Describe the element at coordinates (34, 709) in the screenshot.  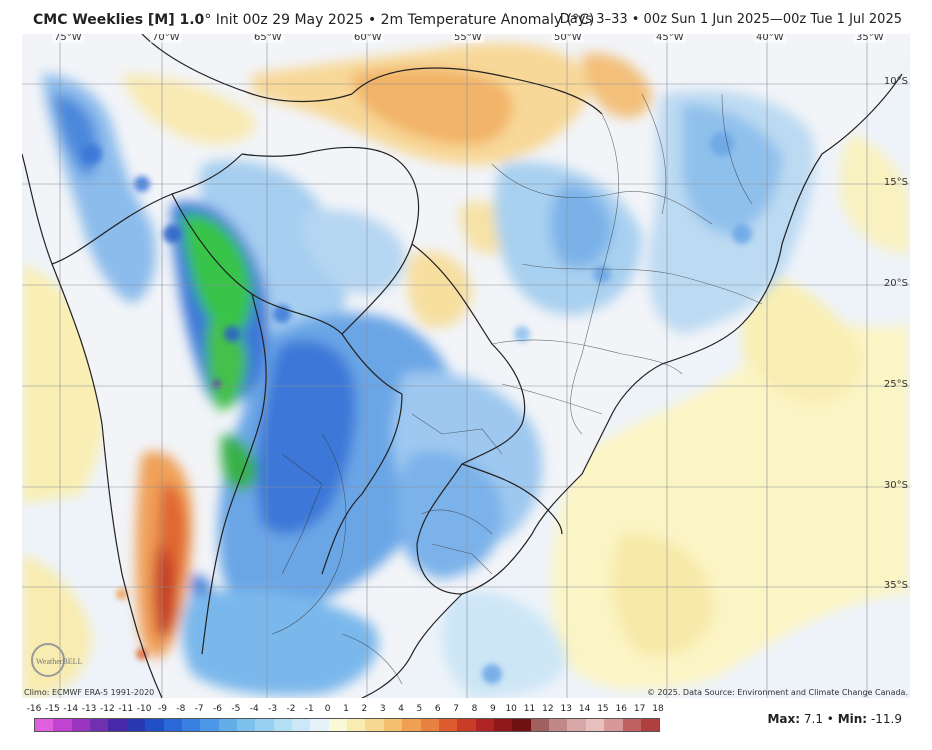
I see `colorbar-tick-label: -16` at that location.